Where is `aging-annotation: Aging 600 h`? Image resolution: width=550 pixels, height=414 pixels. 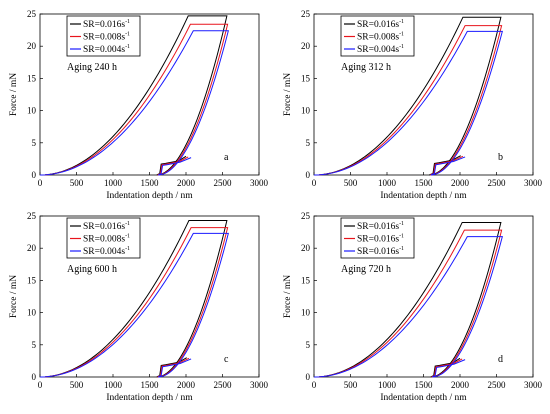 aging-annotation: Aging 600 h is located at coordinates (92, 269).